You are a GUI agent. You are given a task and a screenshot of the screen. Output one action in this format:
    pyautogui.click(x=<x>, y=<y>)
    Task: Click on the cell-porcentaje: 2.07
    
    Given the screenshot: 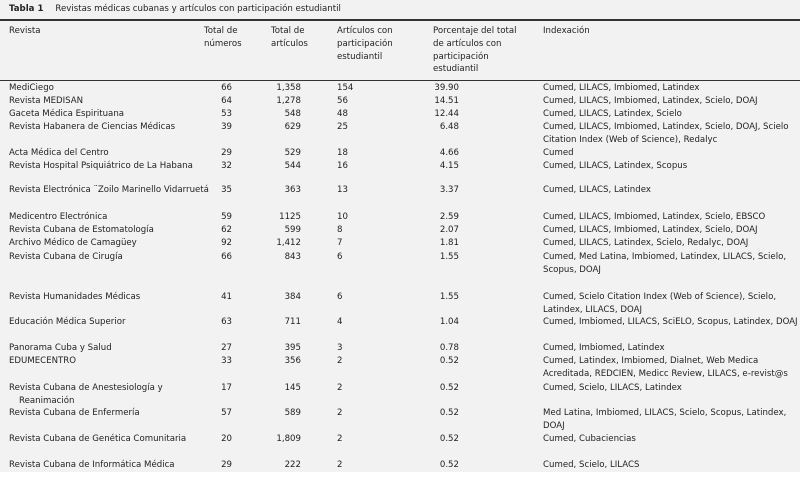 What is the action you would take?
    pyautogui.click(x=449, y=230)
    